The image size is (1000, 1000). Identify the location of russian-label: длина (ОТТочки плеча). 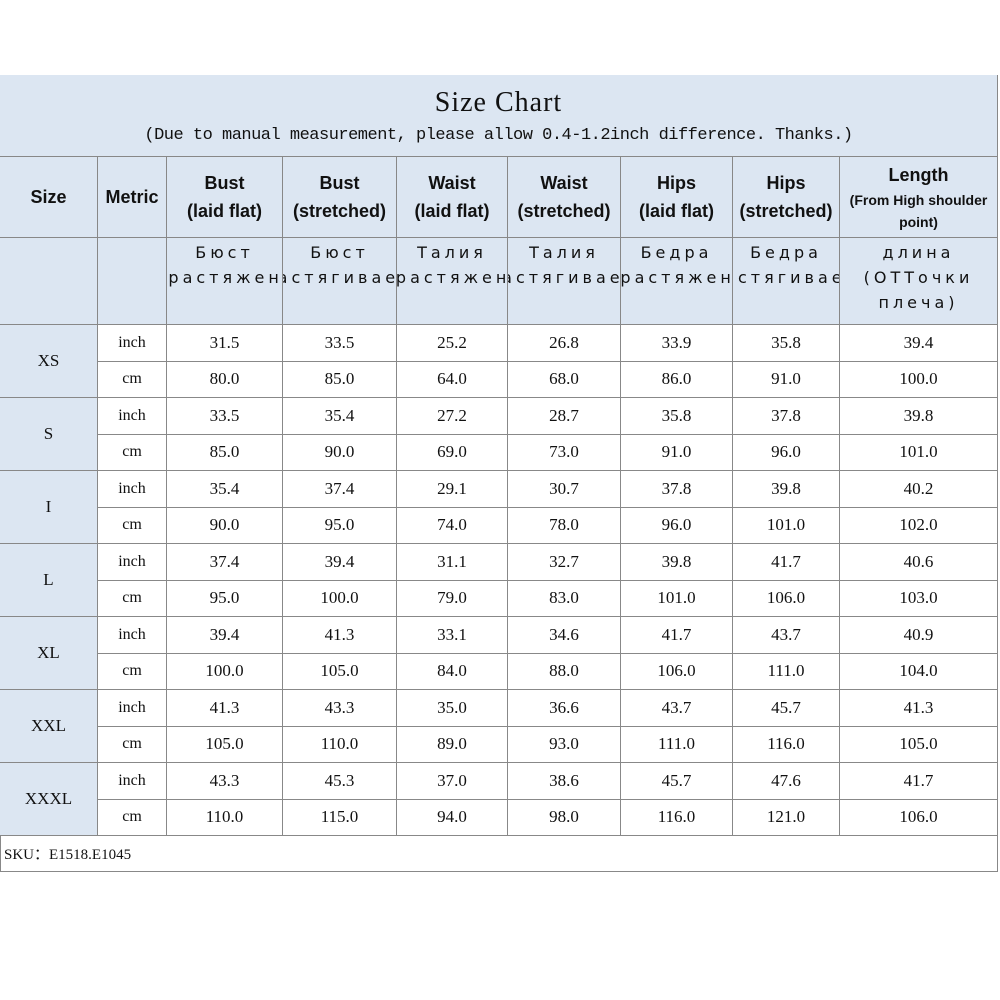
(918, 277).